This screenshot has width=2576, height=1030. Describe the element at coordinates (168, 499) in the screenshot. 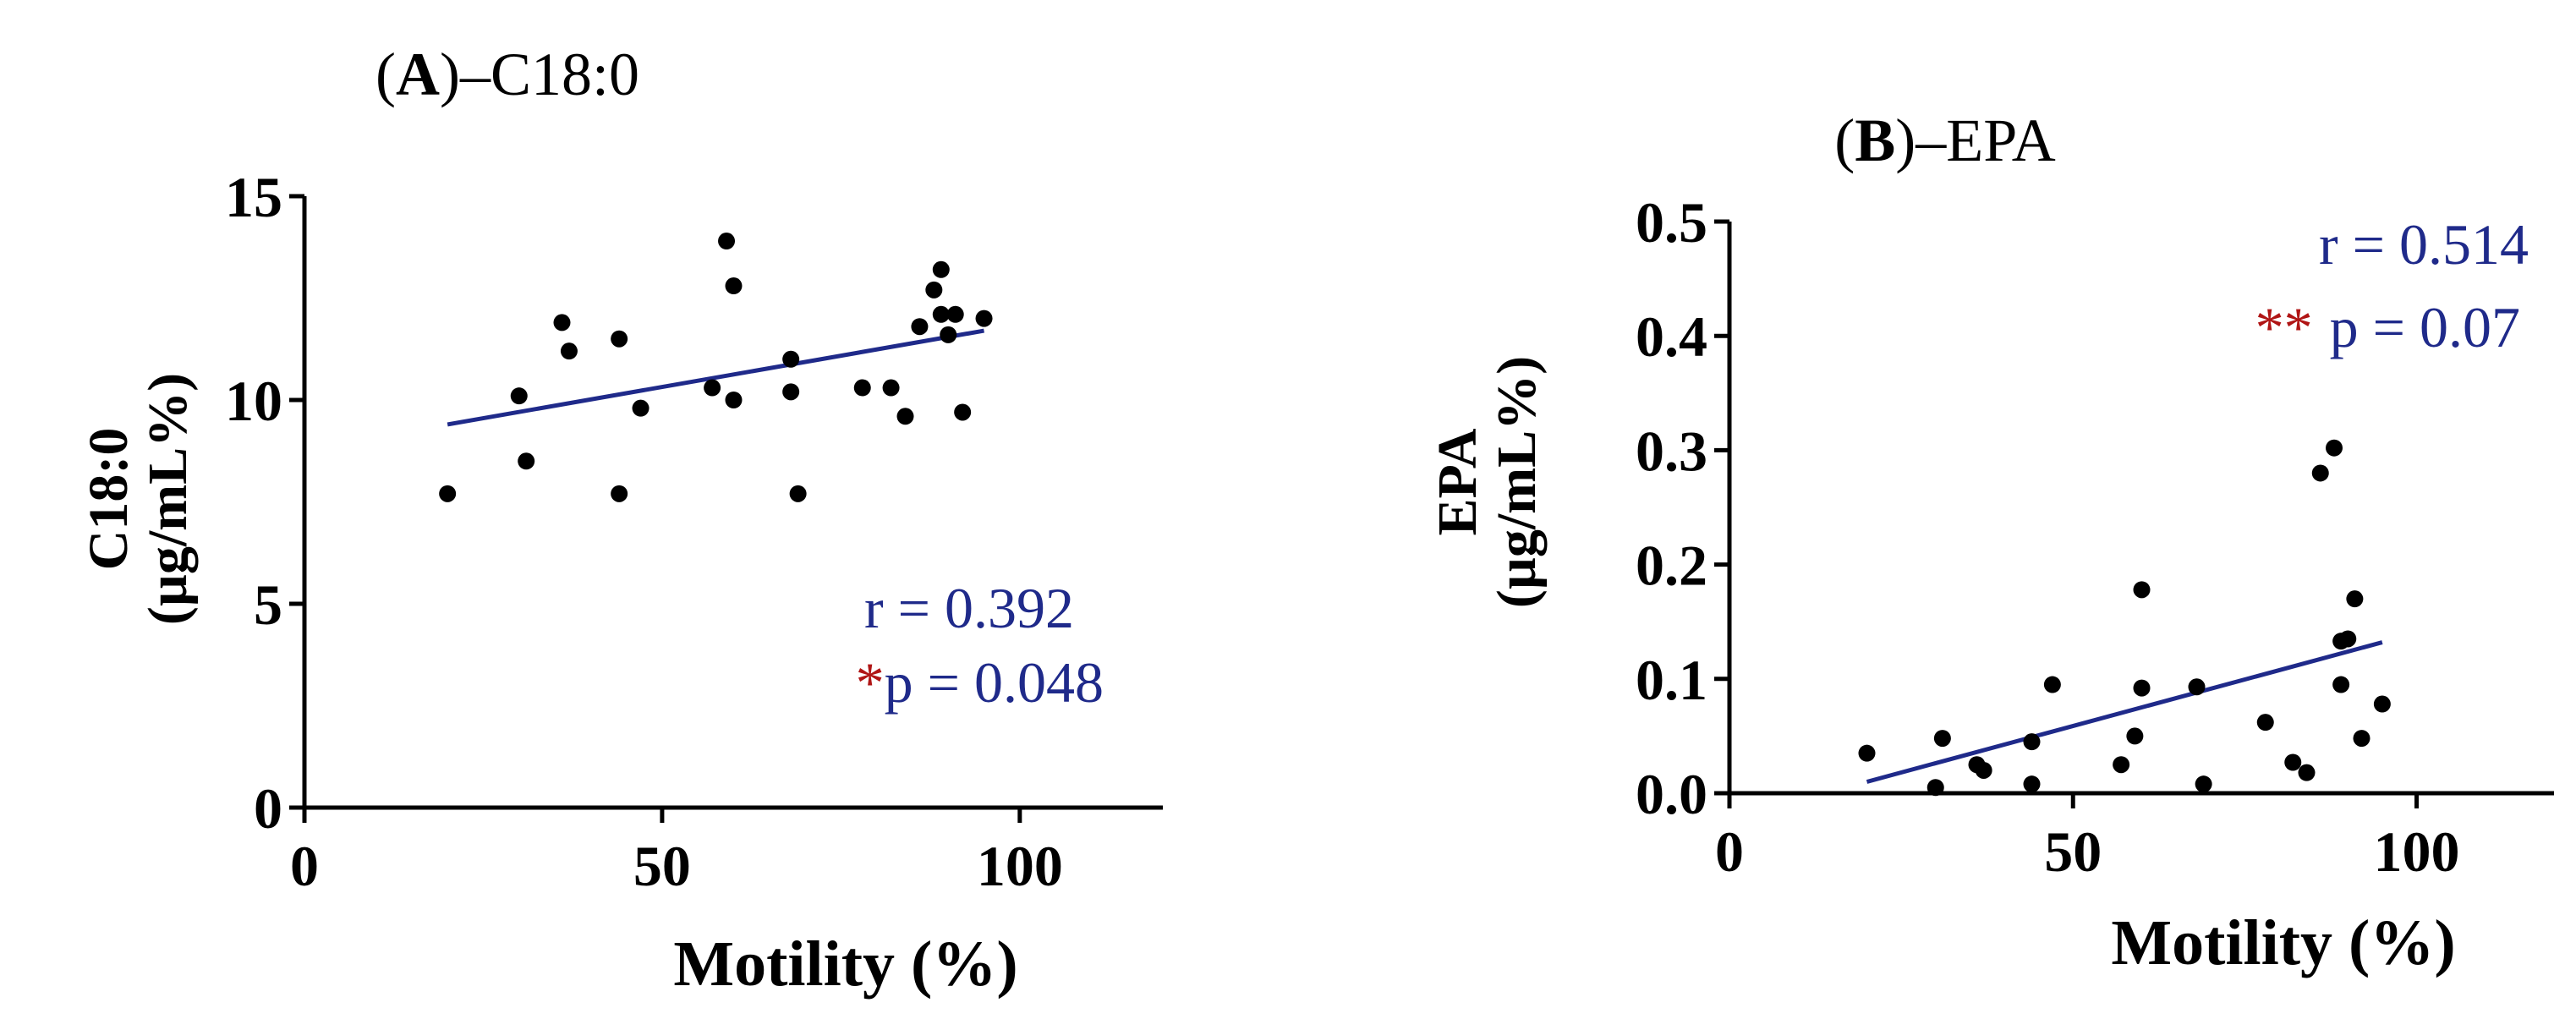

I see `panel-a-ylabel-line2: (µg/mL%)` at that location.